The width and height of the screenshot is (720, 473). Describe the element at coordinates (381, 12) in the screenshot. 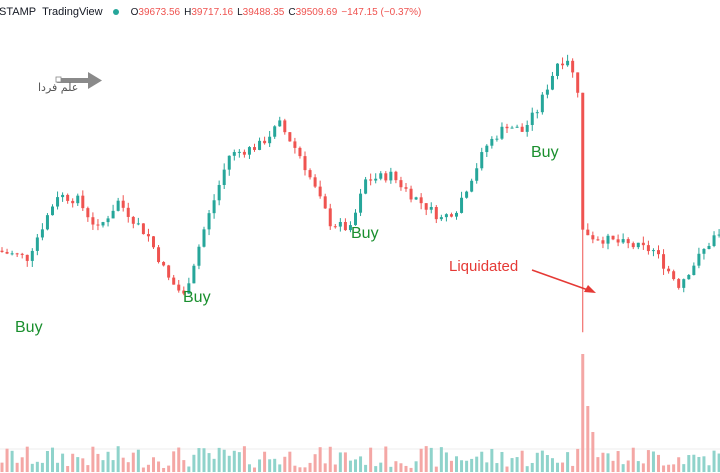

I see `price-change: −147.15 (−0.37%)` at that location.